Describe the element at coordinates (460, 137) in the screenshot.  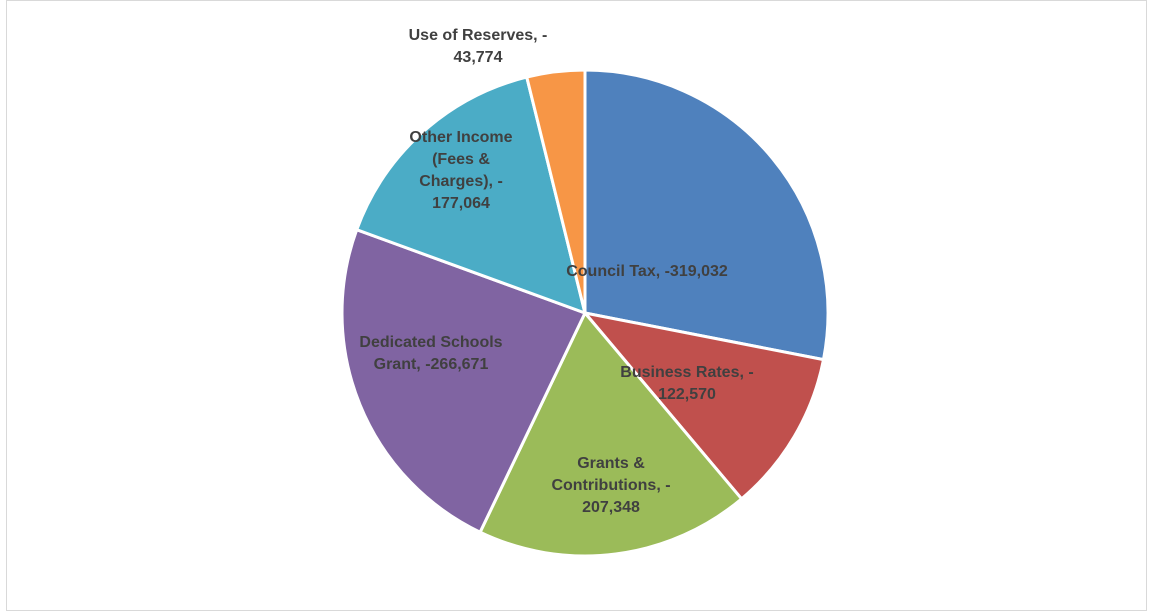
I see `data-label-line: Other Income` at that location.